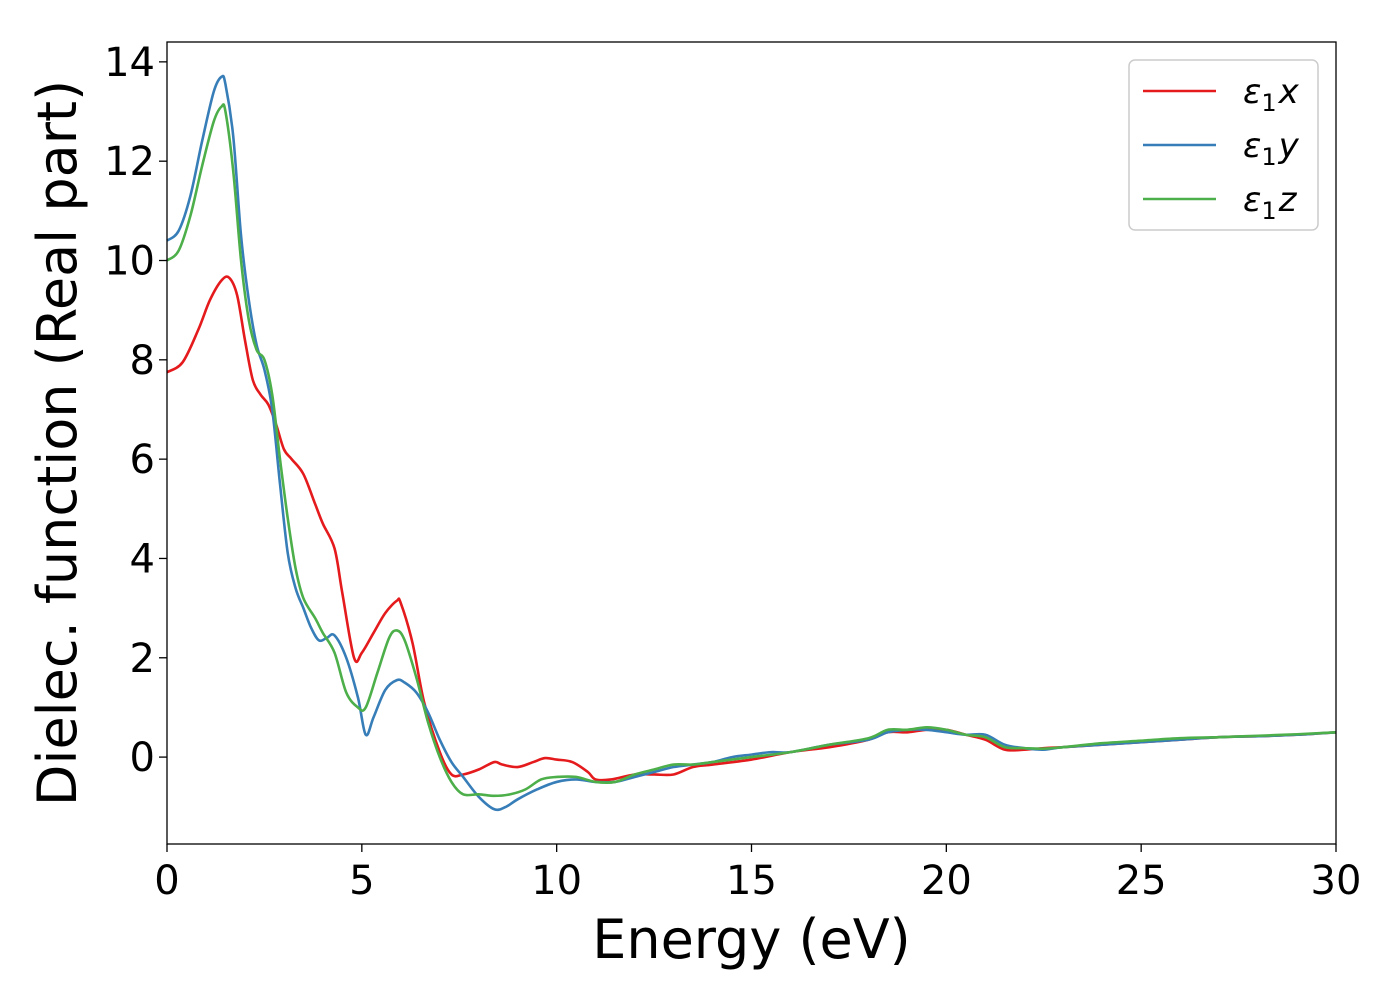 The height and width of the screenshot is (1000, 1400). Describe the element at coordinates (1220, 202) in the screenshot. I see `legend-item-z: ε1z` at that location.